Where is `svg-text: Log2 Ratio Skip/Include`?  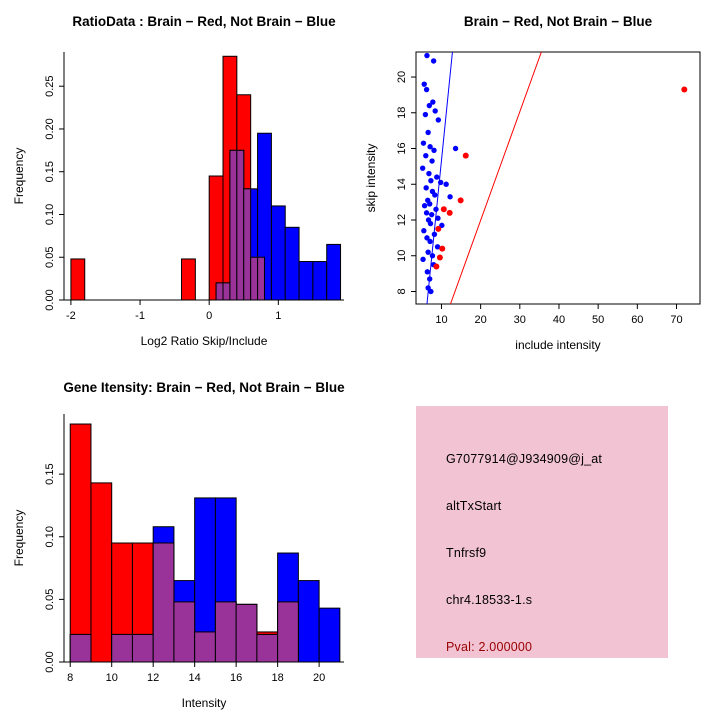 svg-text: Log2 Ratio Skip/Include is located at coordinates (204, 341).